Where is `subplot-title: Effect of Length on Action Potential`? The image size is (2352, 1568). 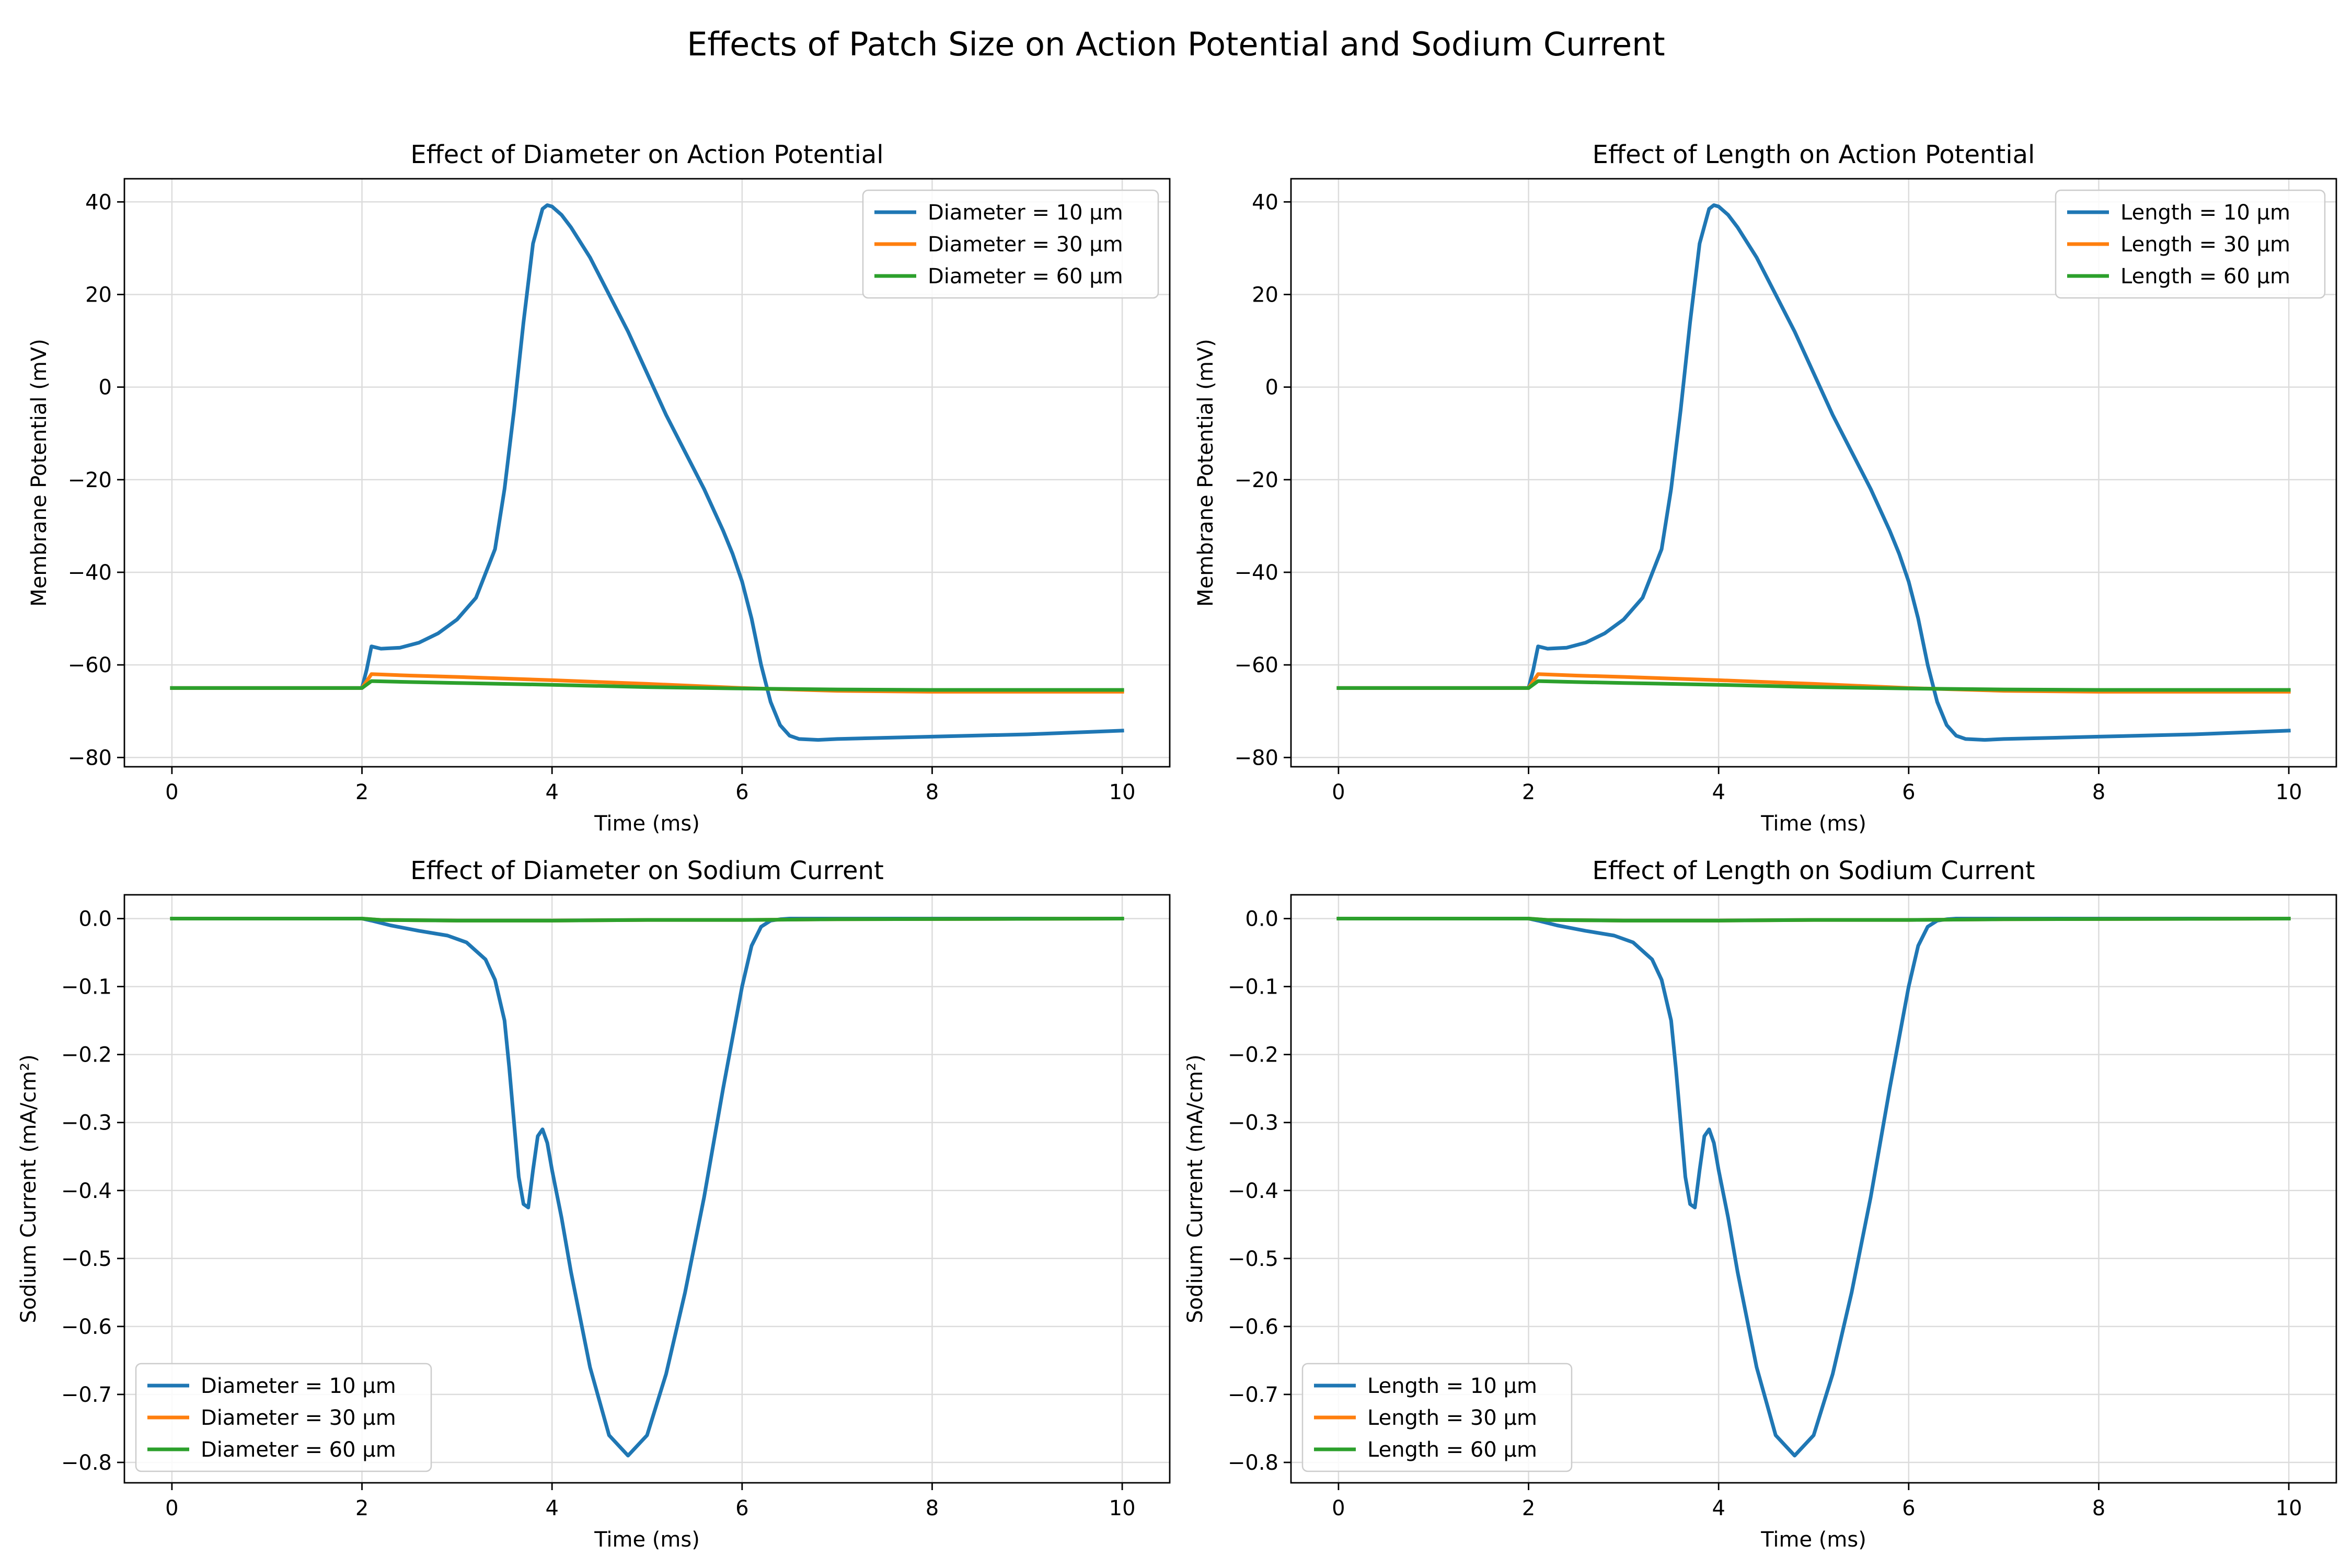 subplot-title: Effect of Length on Action Potential is located at coordinates (1814, 154).